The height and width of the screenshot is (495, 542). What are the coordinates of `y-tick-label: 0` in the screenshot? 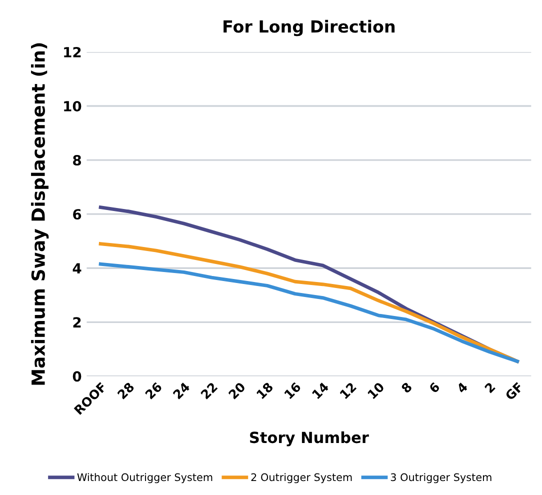 It's located at (77, 376).